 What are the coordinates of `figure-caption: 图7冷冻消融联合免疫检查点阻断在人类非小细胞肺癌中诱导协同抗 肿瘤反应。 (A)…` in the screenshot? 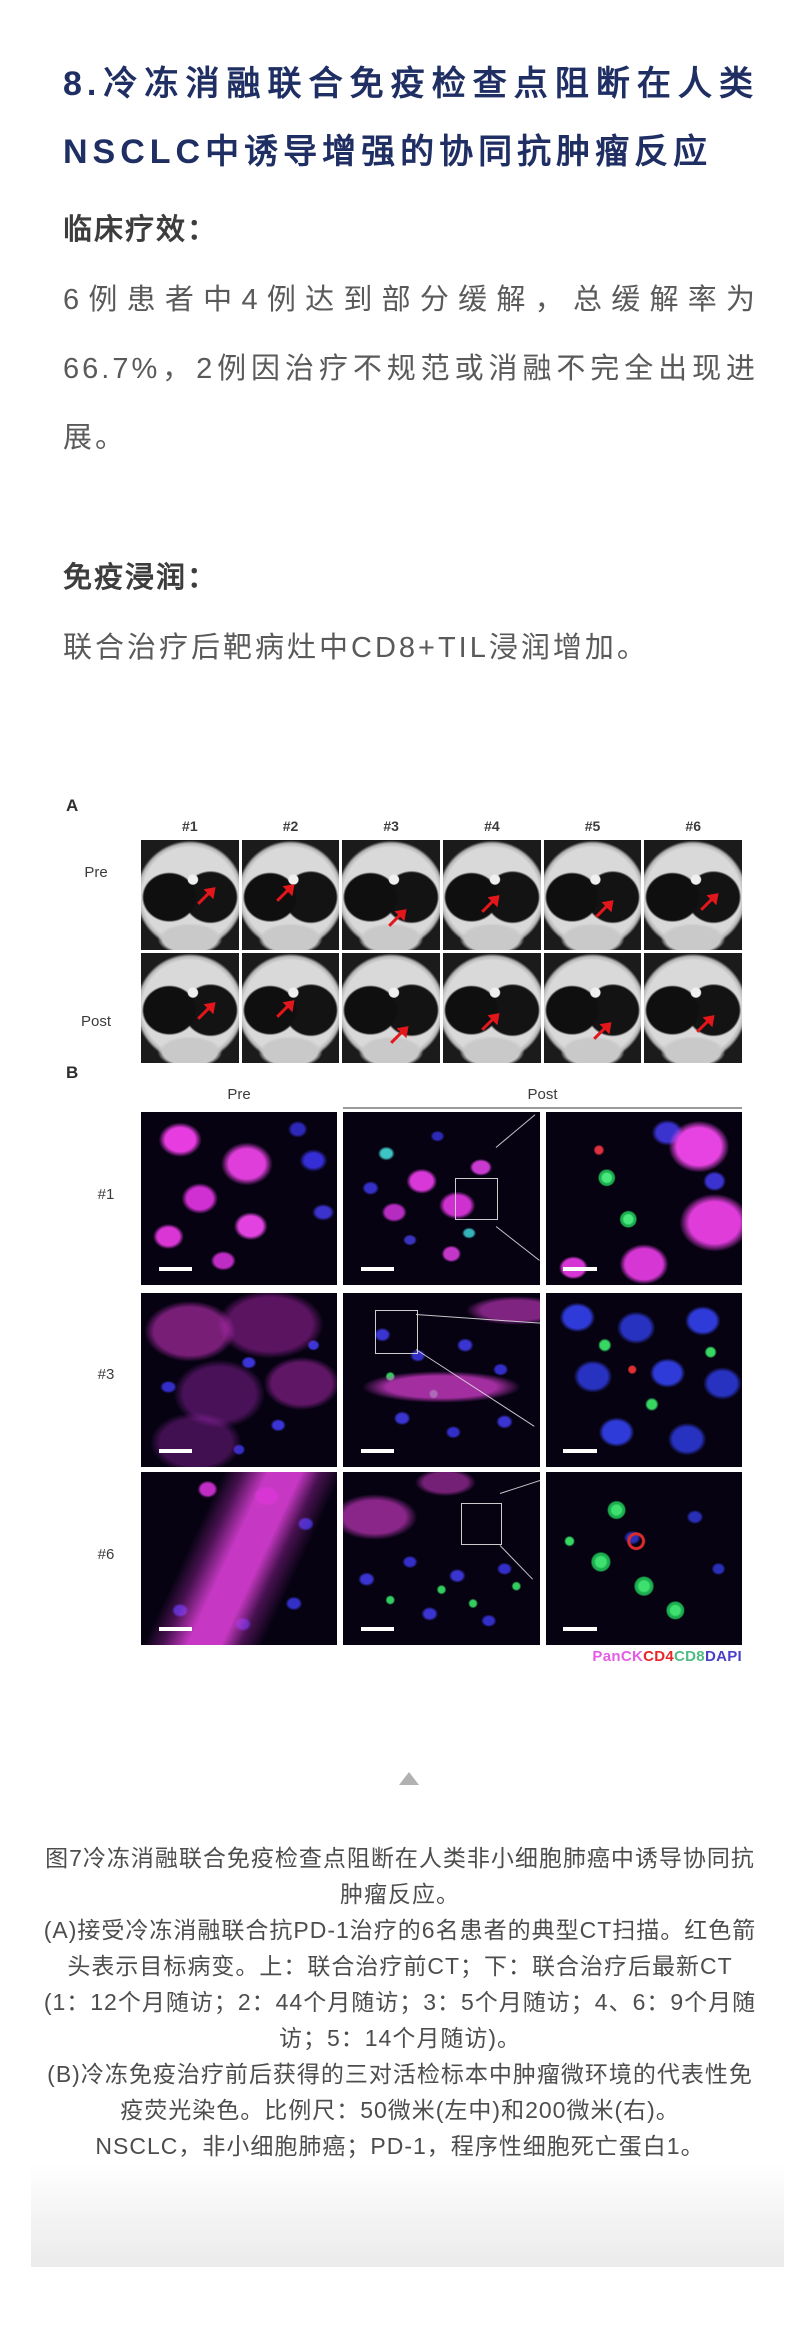 It's located at (400, 2002).